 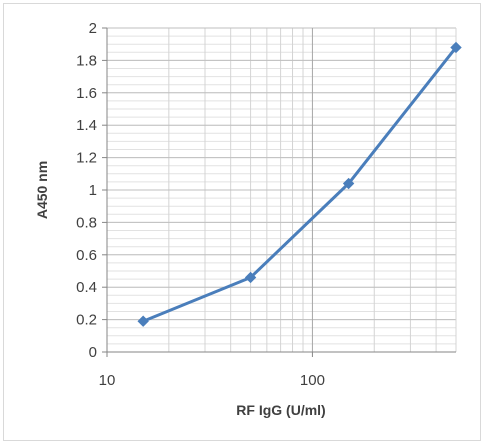 I want to click on y-tick-label: 1.6, so click(x=86, y=93).